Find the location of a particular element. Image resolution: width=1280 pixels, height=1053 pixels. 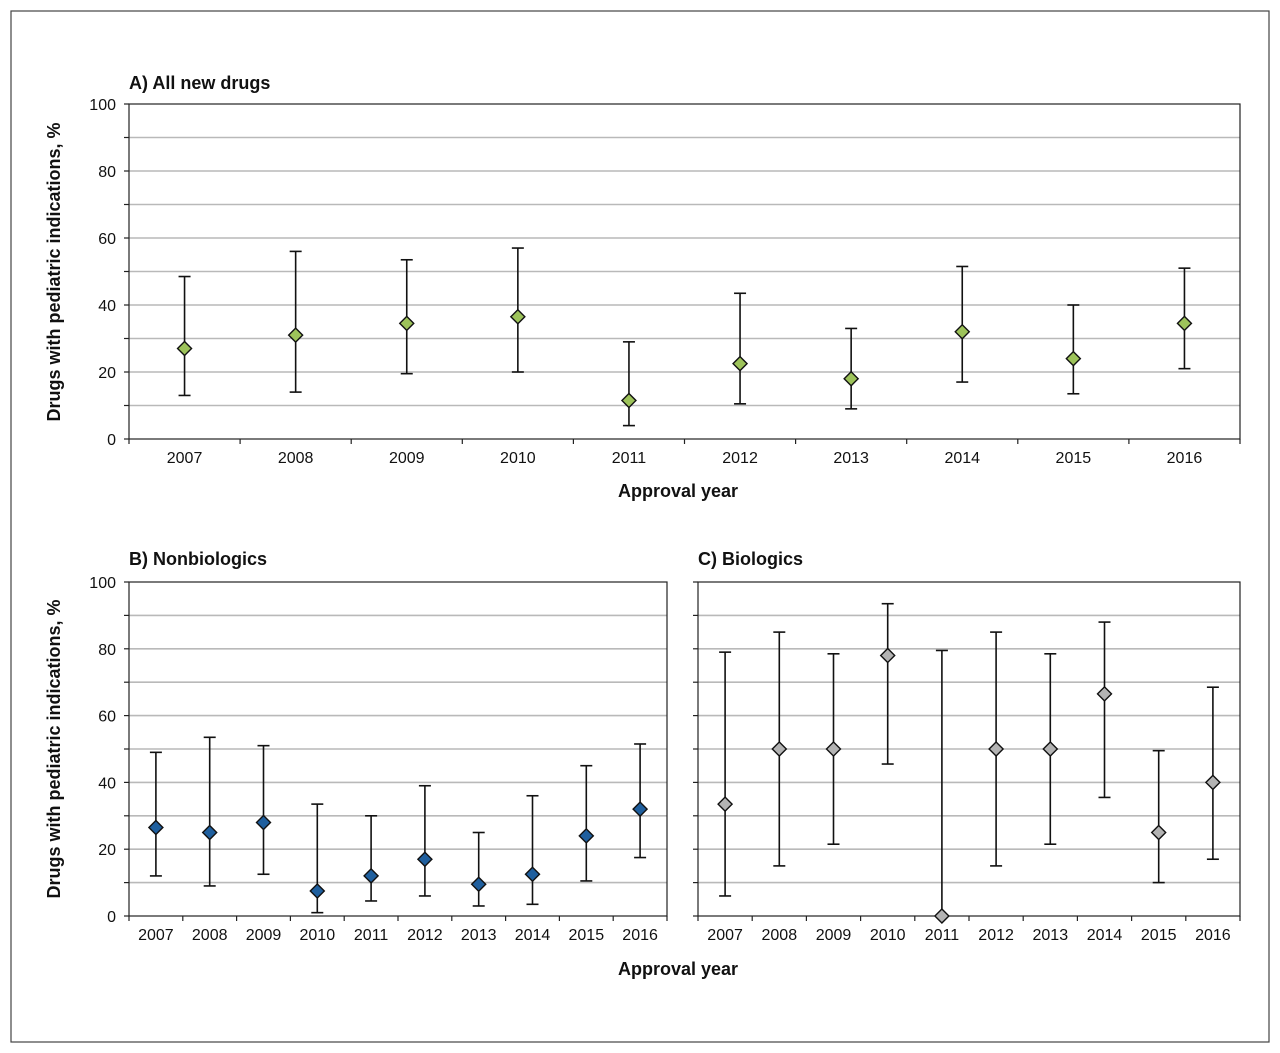

panel-a-x-axis-title: Approval year is located at coordinates (678, 491).